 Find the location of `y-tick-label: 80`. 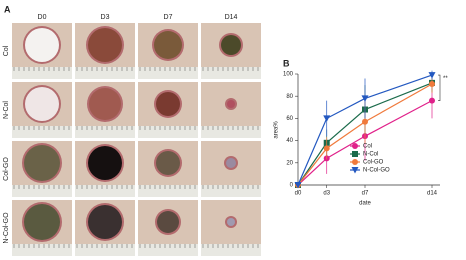

y-tick-label: 80 is located at coordinates (289, 97).